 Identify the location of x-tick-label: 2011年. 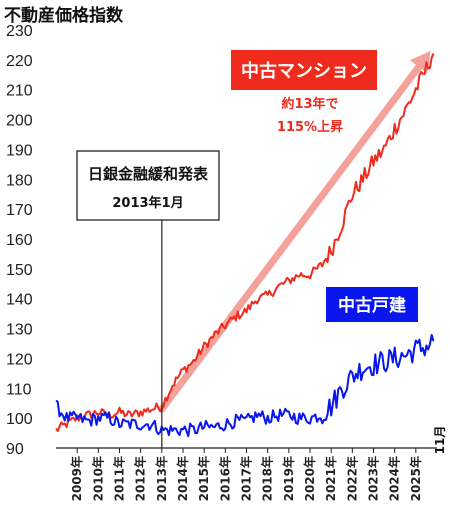
(119, 478).